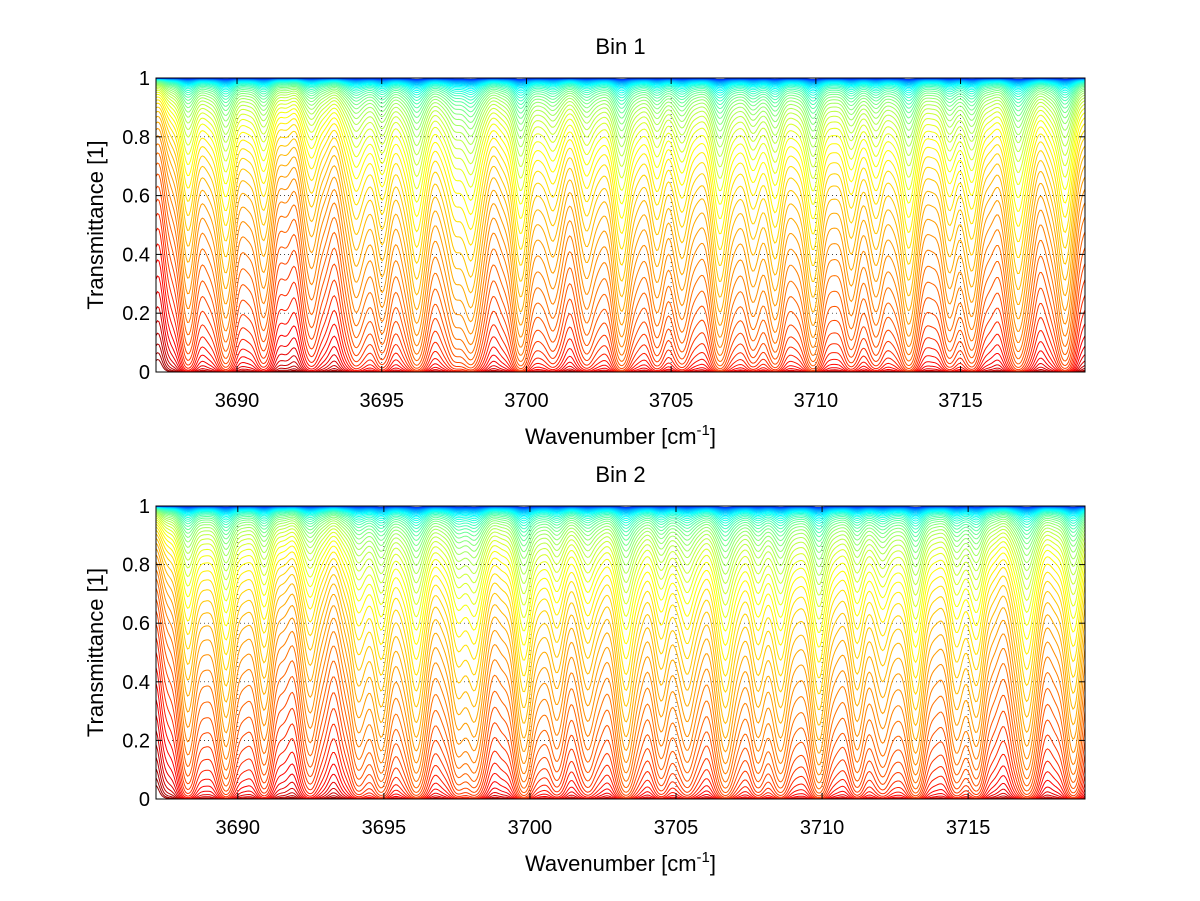  Describe the element at coordinates (620, 474) in the screenshot. I see `chart-title-bin-2: Bin 2` at that location.